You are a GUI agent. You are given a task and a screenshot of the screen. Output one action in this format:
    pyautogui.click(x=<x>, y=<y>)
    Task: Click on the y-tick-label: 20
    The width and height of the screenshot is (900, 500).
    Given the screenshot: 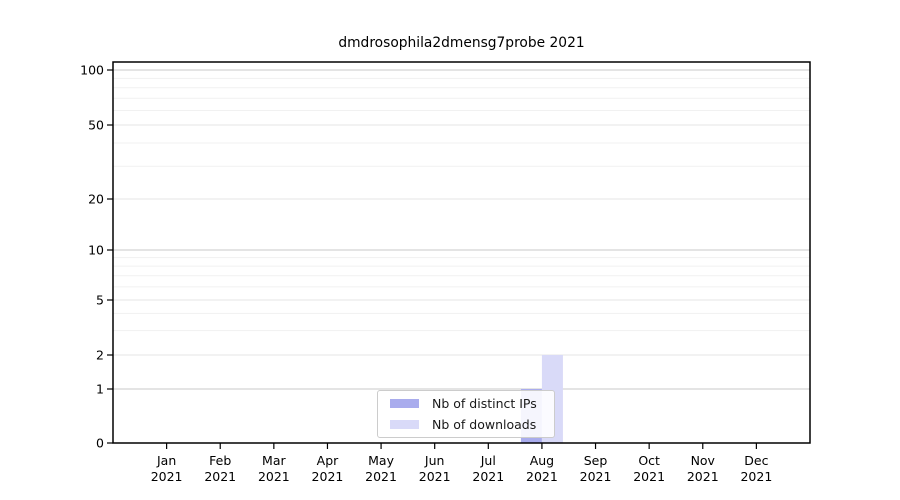 What is the action you would take?
    pyautogui.click(x=96, y=198)
    